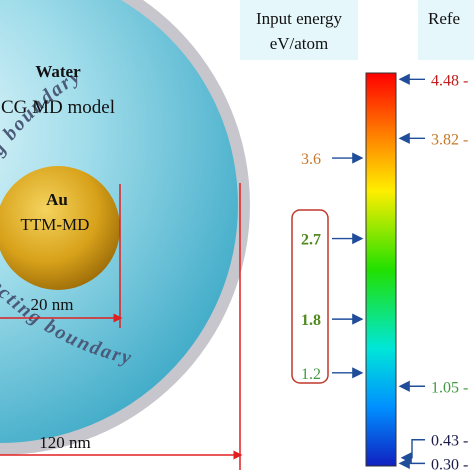 This screenshot has height=474, width=474. I want to click on au-nanoparticle, so click(60, 228).